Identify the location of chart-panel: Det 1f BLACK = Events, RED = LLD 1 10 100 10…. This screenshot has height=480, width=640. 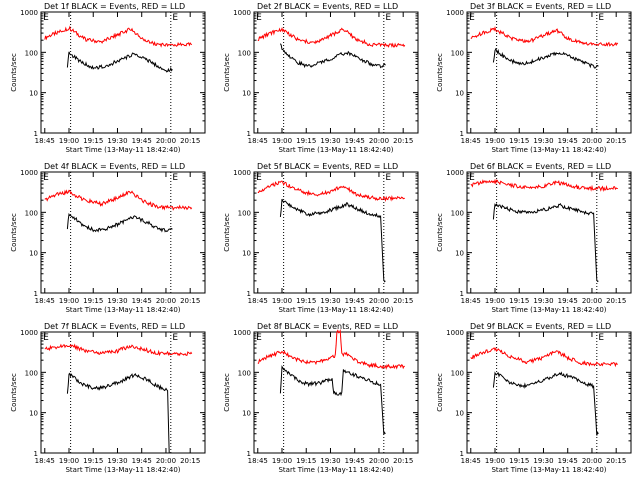
(108, 78).